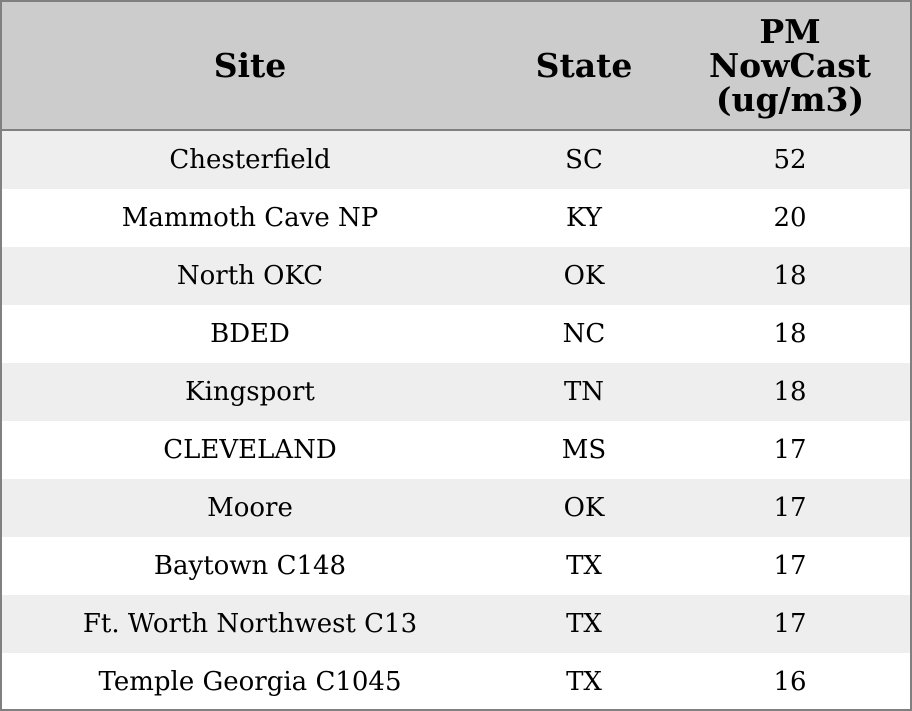 The width and height of the screenshot is (912, 711). I want to click on cell-site: North OKC, so click(250, 276).